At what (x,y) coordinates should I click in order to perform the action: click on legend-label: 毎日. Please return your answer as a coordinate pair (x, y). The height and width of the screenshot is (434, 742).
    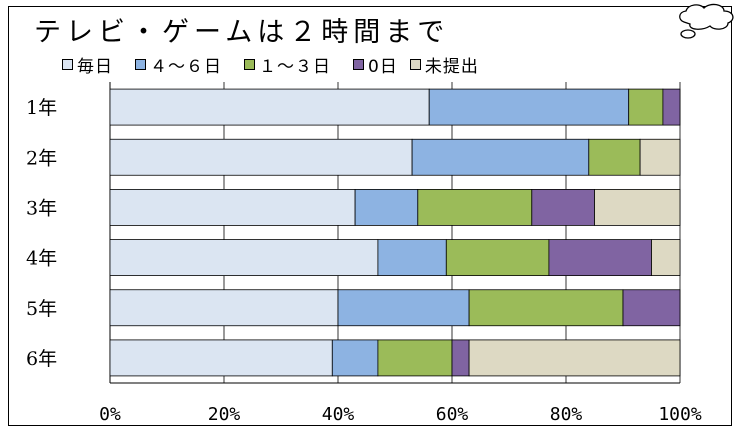
    Looking at the image, I should click on (95, 67).